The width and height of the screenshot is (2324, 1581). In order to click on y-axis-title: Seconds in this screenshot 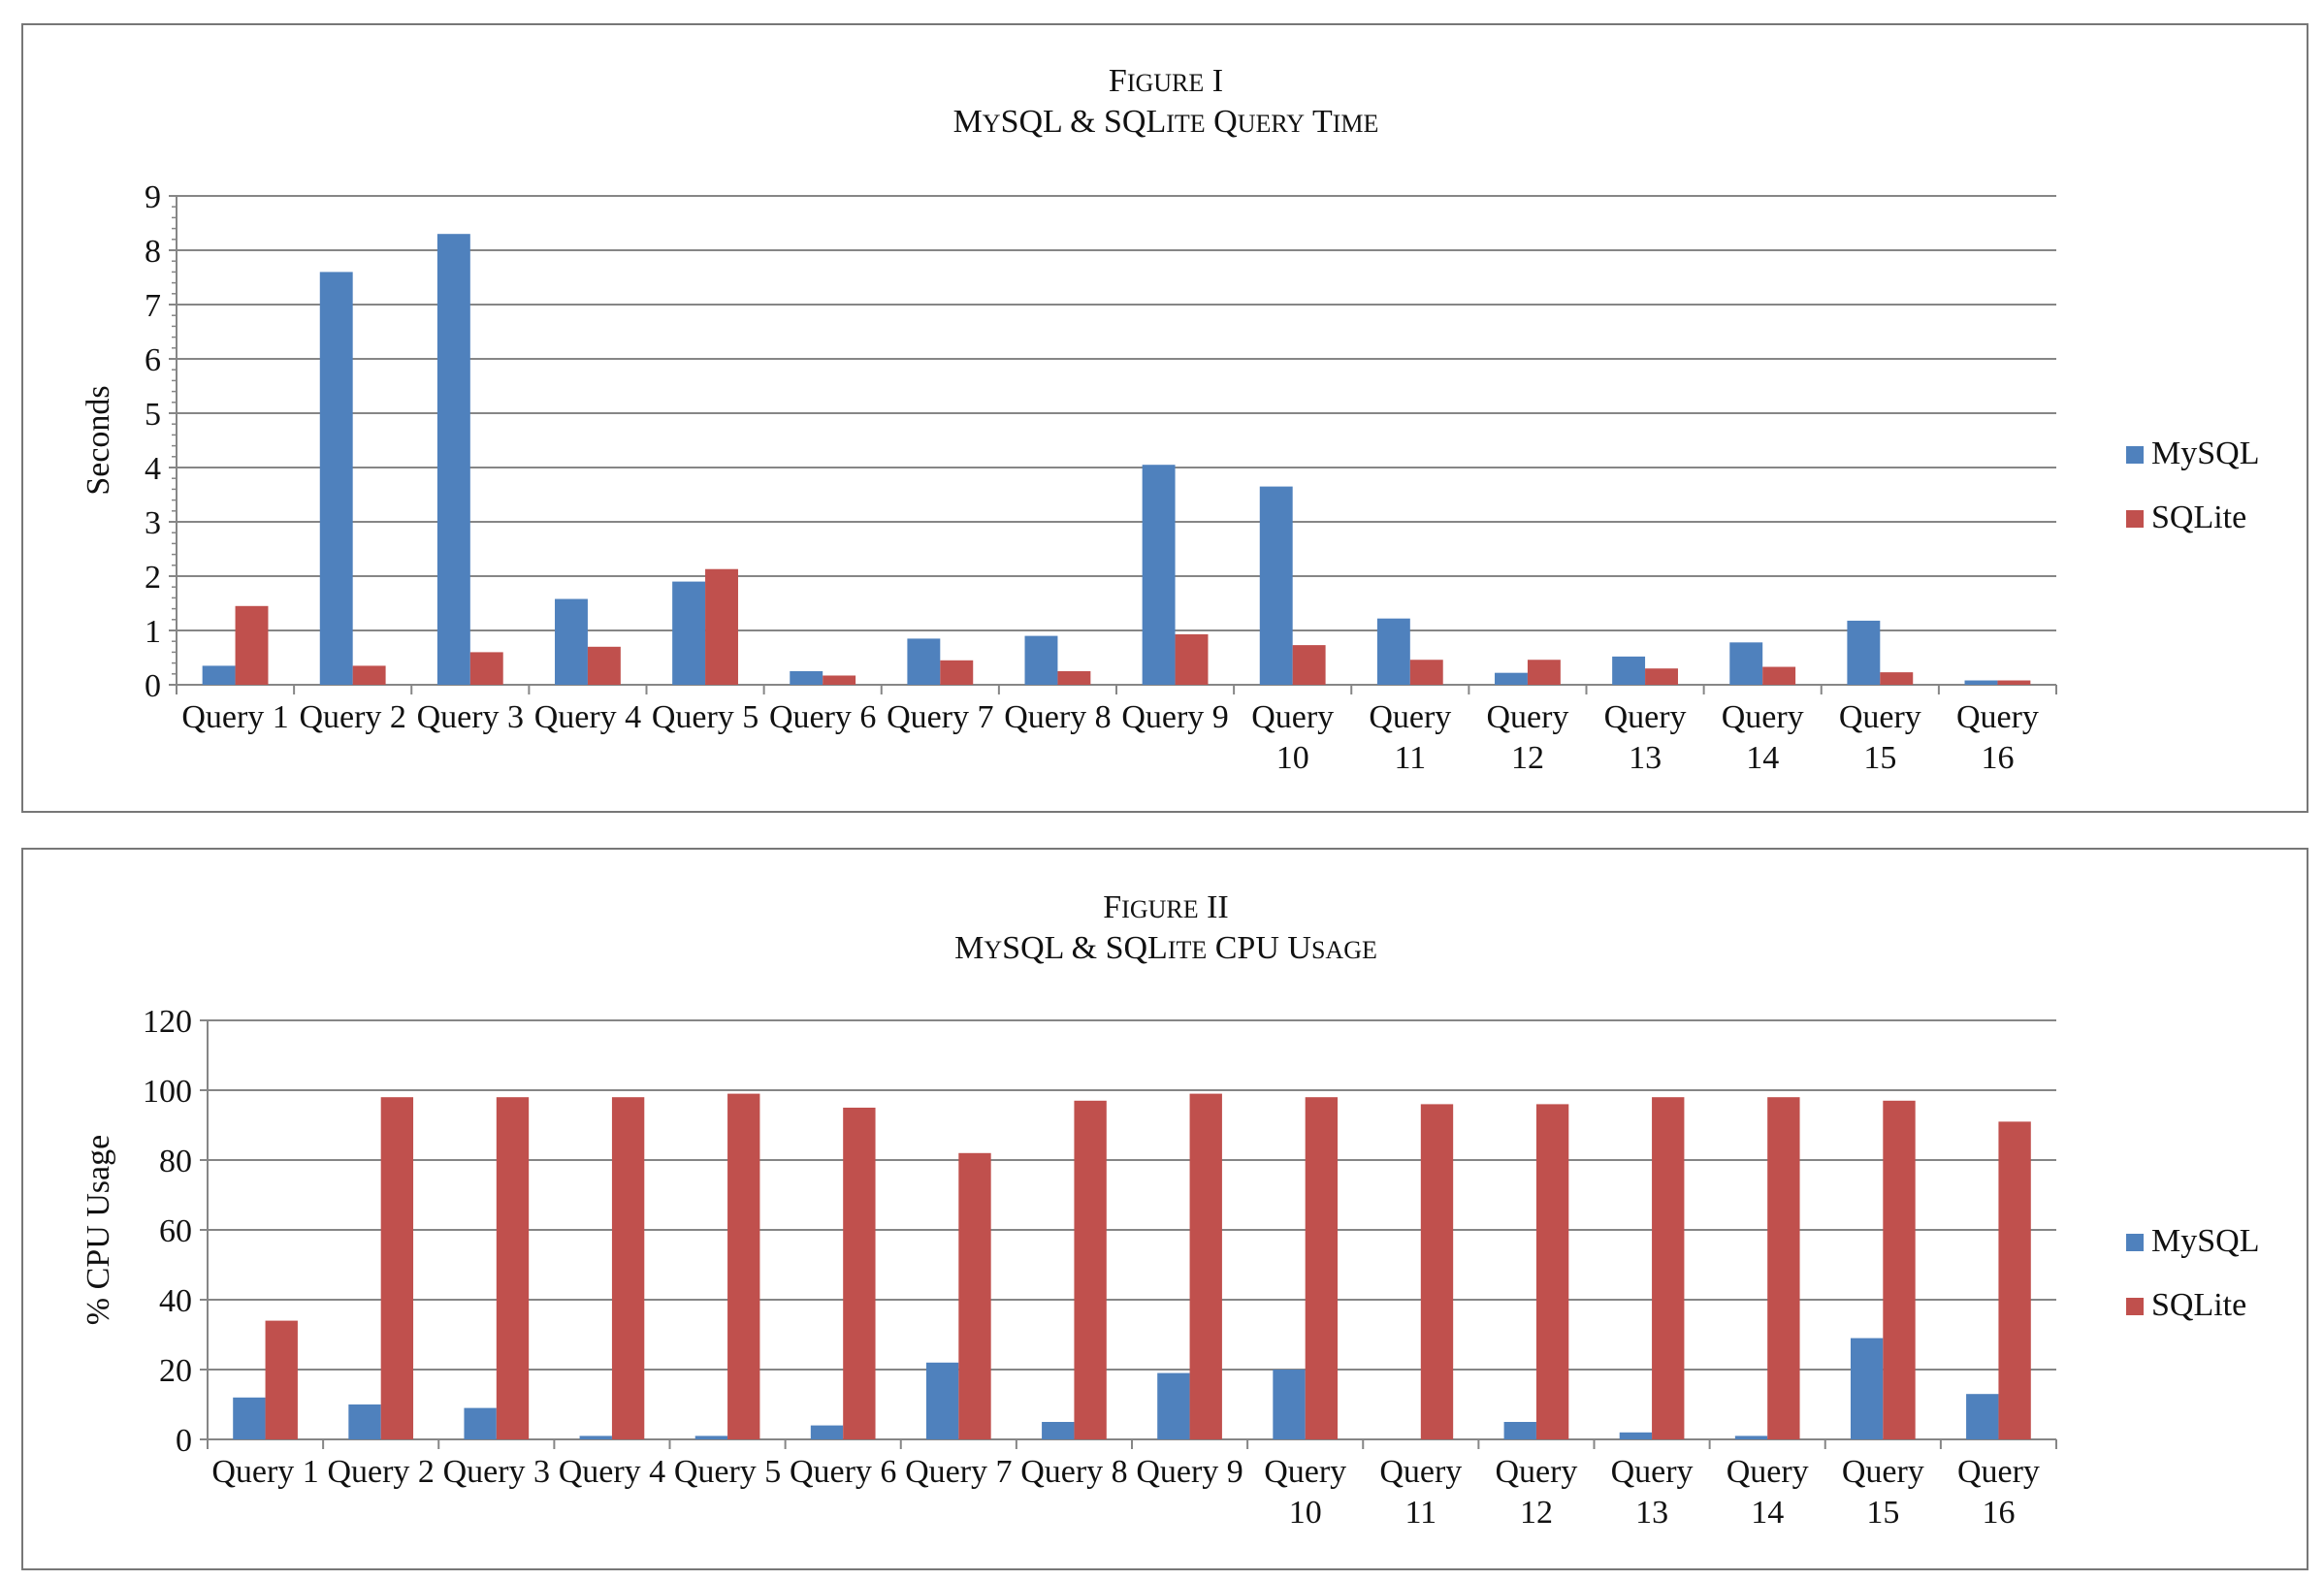, I will do `click(98, 440)`.